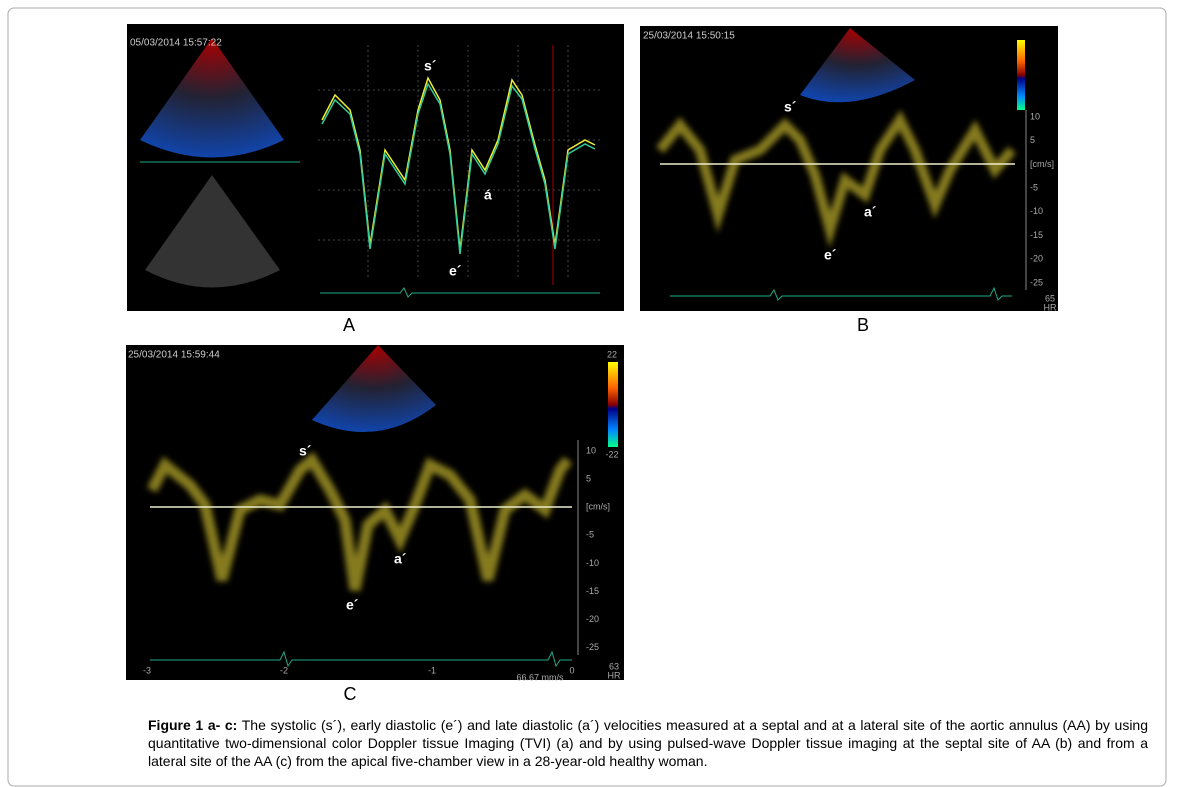  Describe the element at coordinates (614, 666) in the screenshot. I see `label: 63` at that location.